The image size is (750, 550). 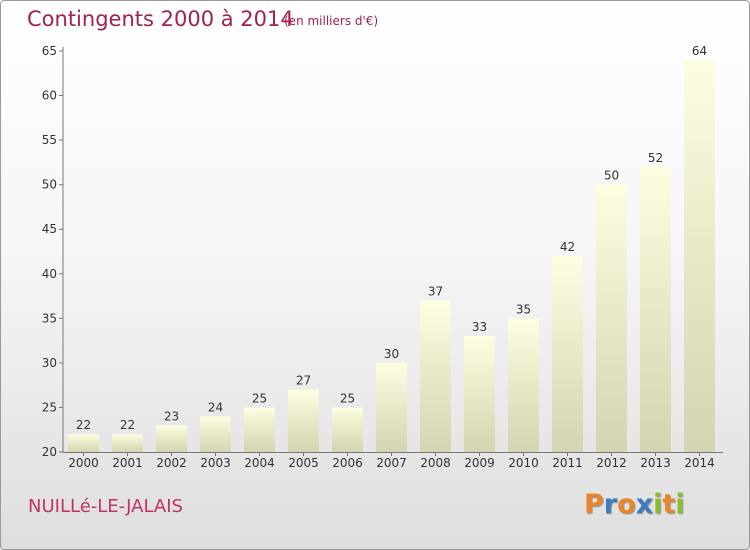 I want to click on y-tick-label: 30, so click(x=49, y=363).